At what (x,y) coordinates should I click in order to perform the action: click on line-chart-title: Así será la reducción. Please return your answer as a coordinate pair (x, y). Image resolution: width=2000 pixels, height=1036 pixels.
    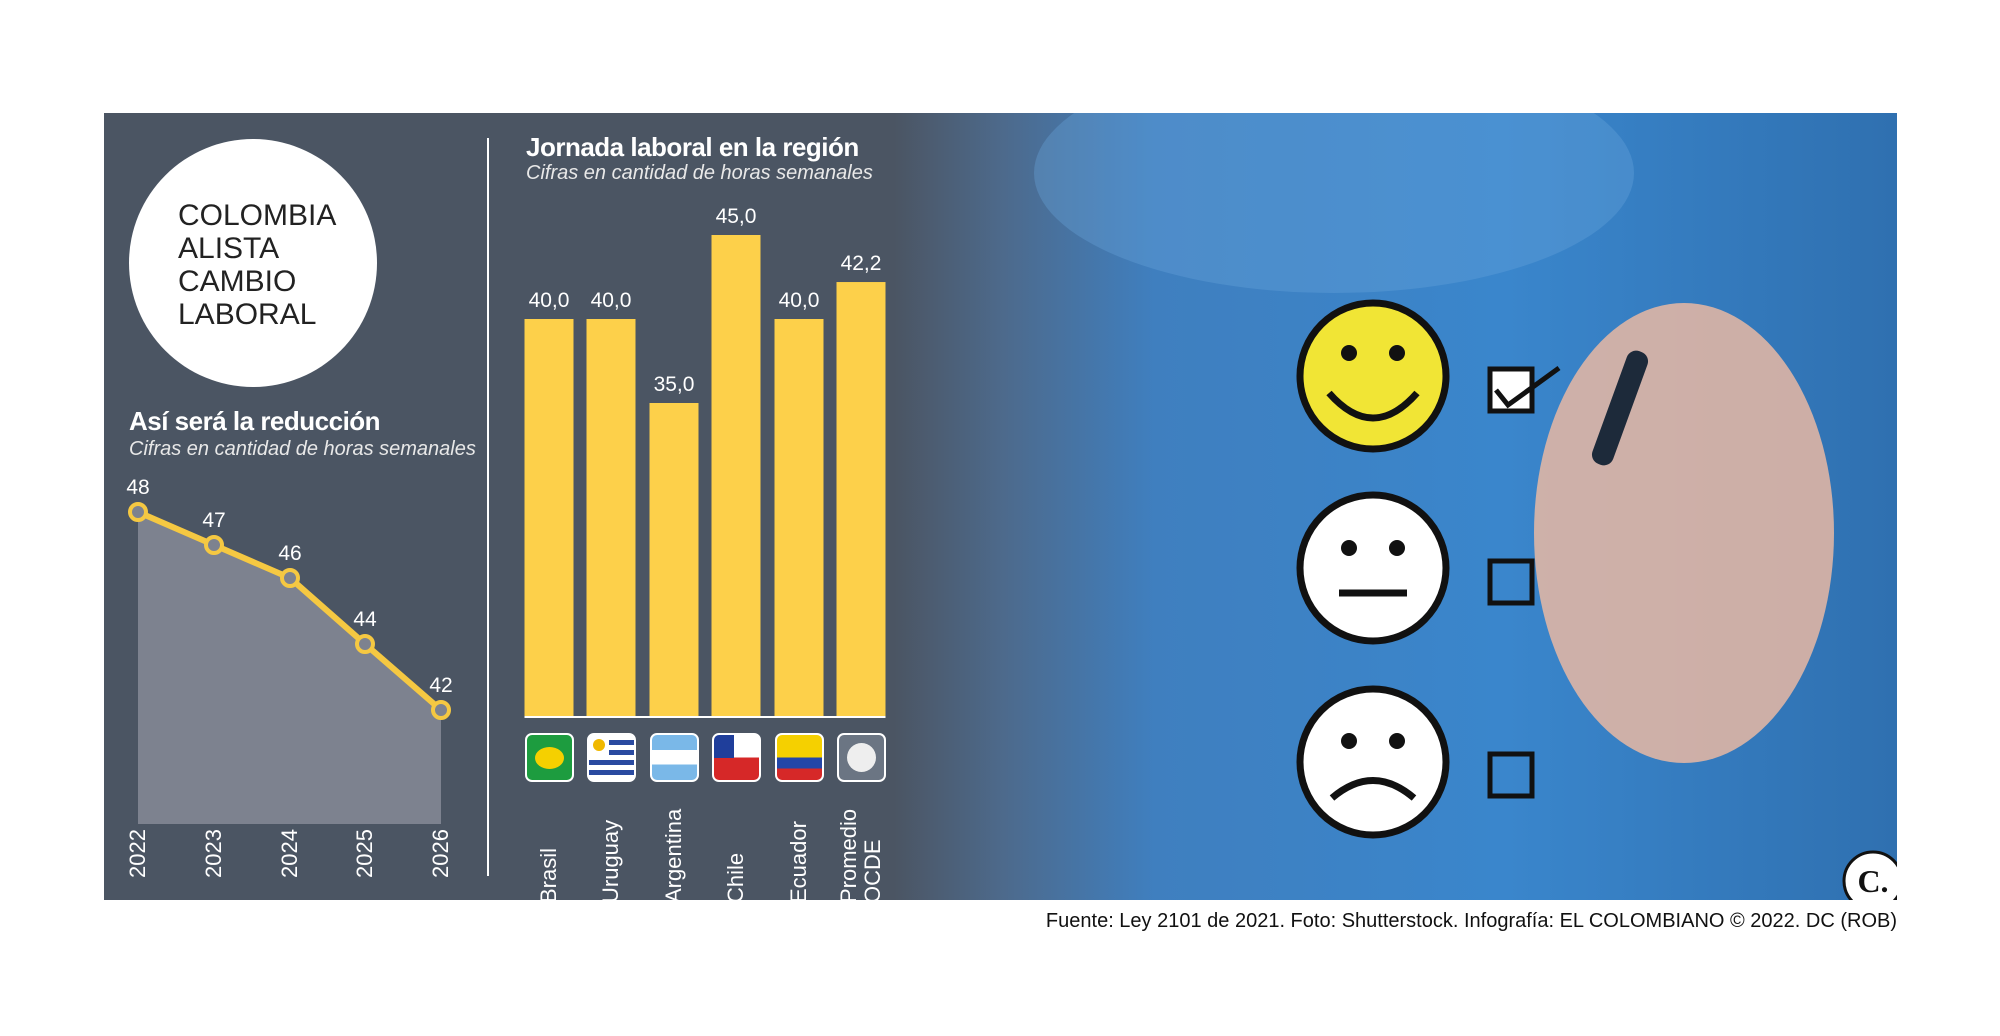
    Looking at the image, I should click on (255, 421).